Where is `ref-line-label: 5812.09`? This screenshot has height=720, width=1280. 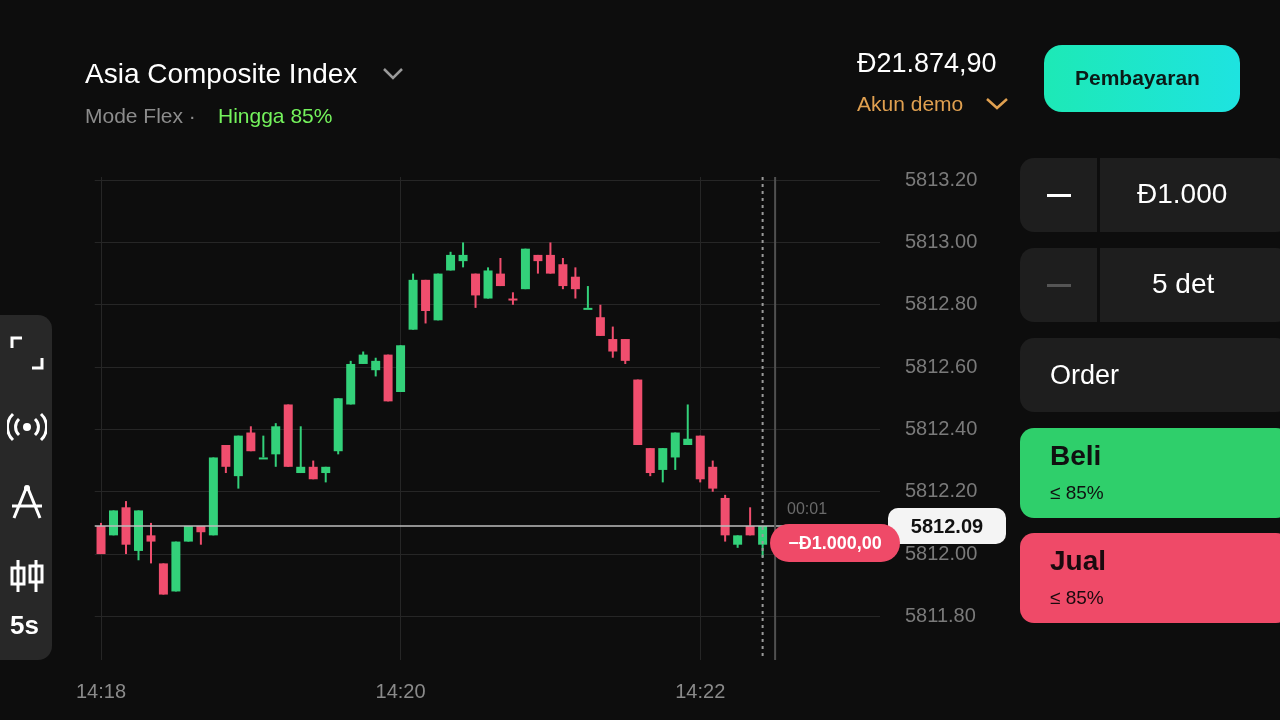
ref-line-label: 5812.09 is located at coordinates (947, 525).